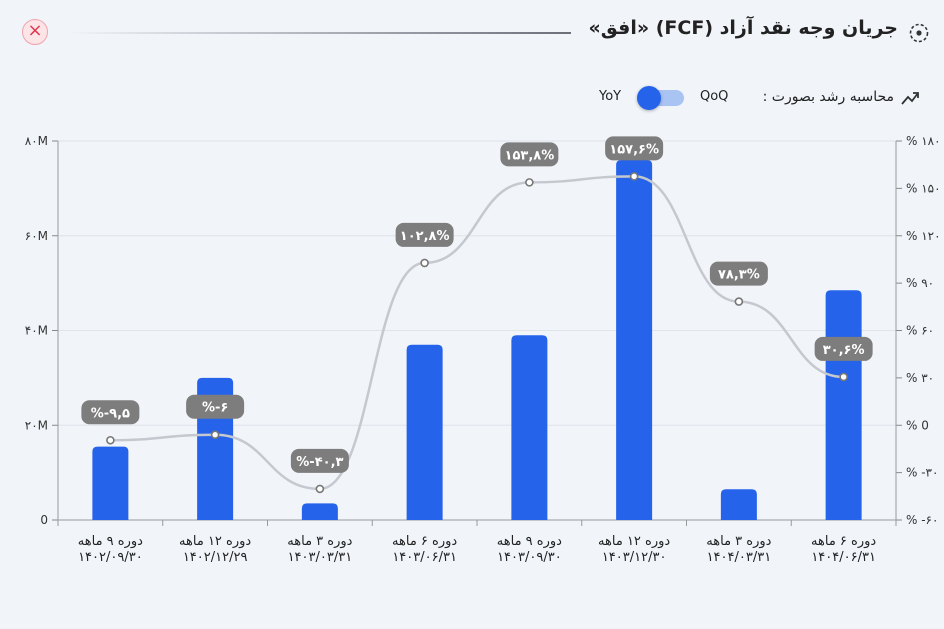 The height and width of the screenshot is (629, 944). I want to click on growth-data-label: %-۹,۵, so click(110, 413).